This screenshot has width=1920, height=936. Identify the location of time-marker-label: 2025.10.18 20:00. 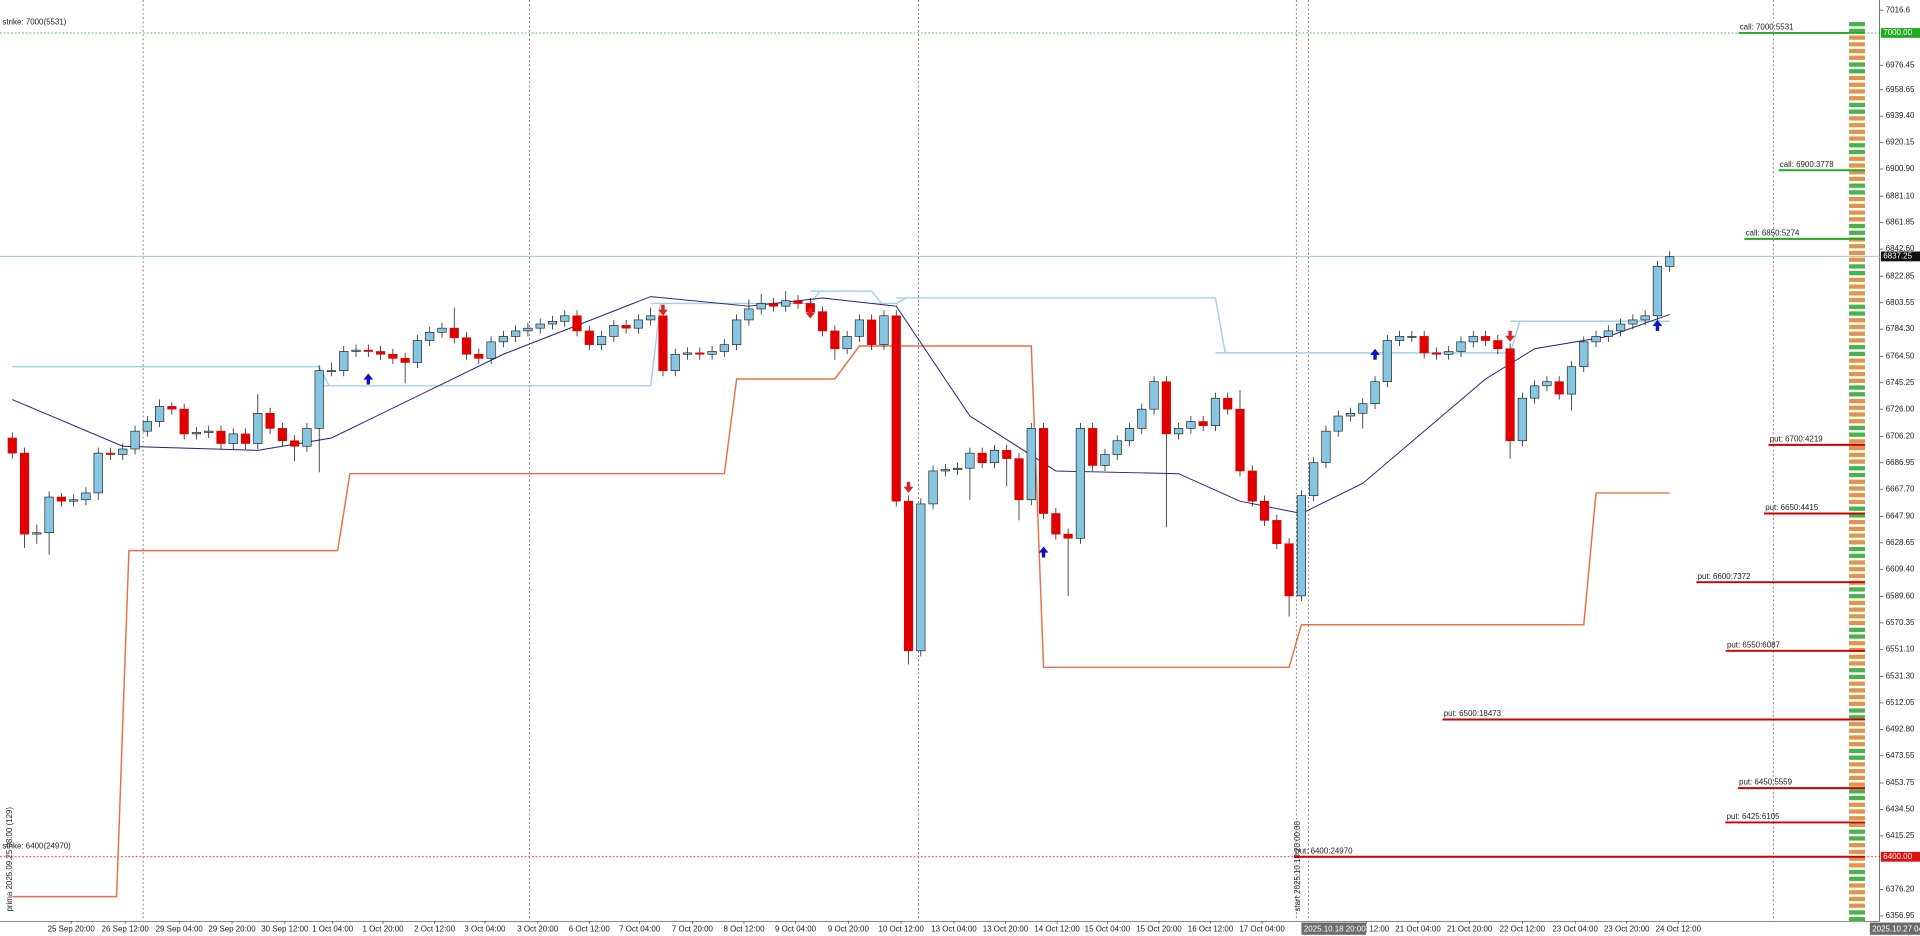
(1335, 928).